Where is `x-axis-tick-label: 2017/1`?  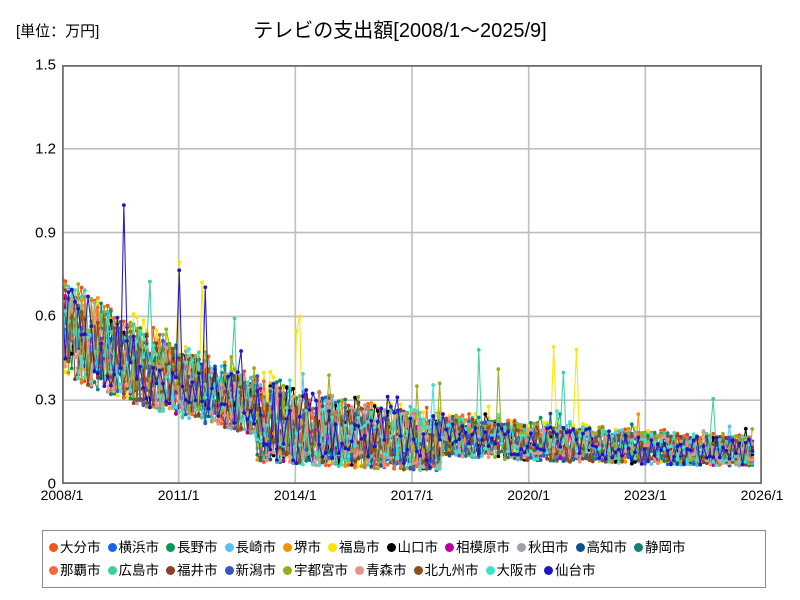 x-axis-tick-label: 2017/1 is located at coordinates (412, 495).